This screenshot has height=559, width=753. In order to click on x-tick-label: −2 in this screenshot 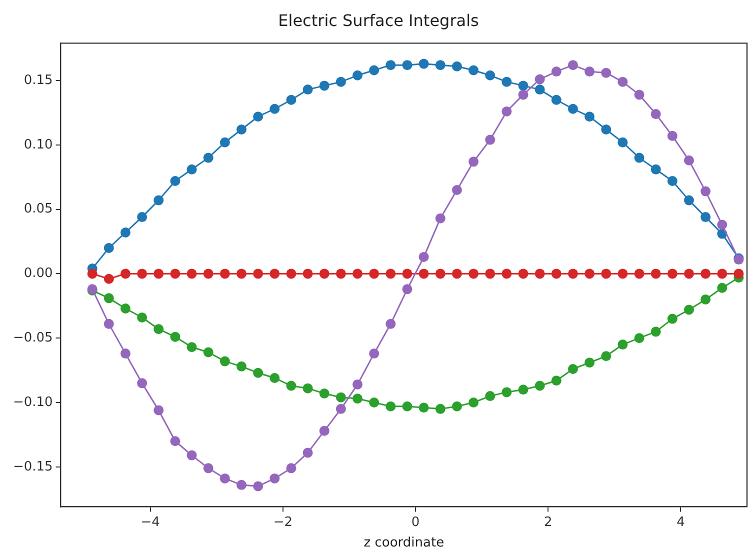, I will do `click(283, 522)`.